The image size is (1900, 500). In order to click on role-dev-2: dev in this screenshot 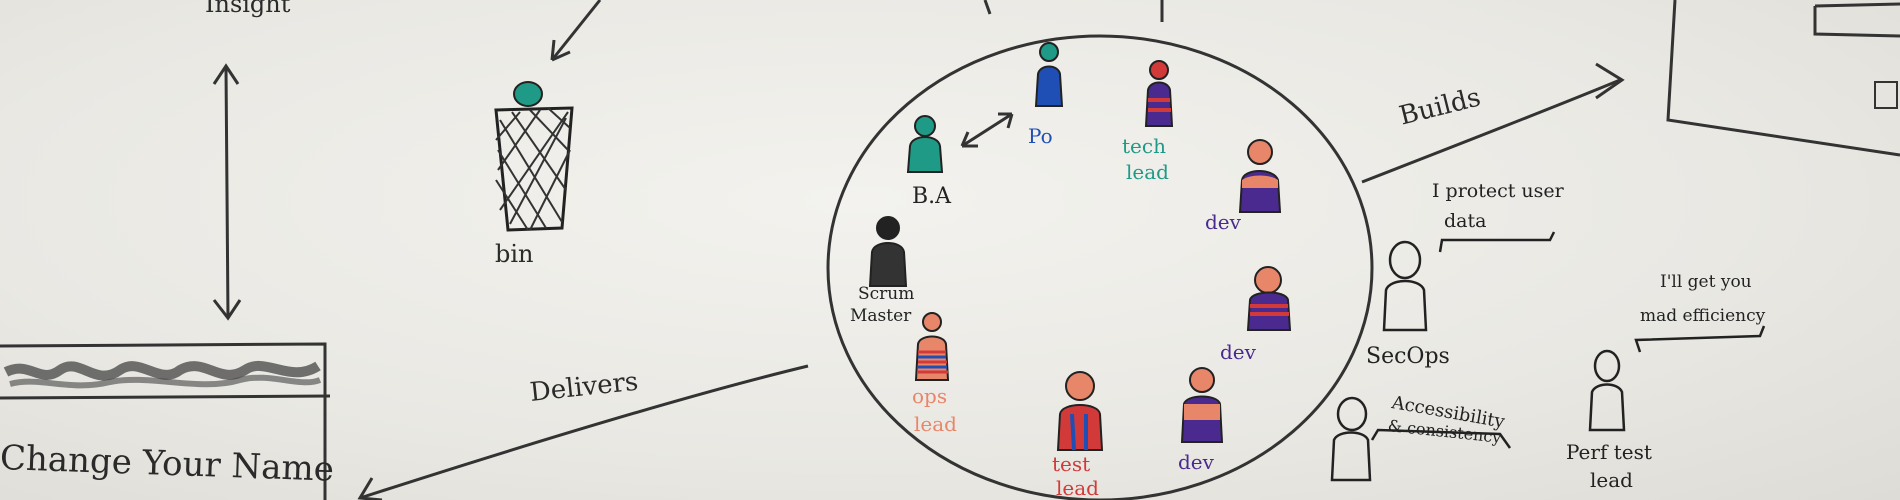, I will do `click(1238, 352)`.